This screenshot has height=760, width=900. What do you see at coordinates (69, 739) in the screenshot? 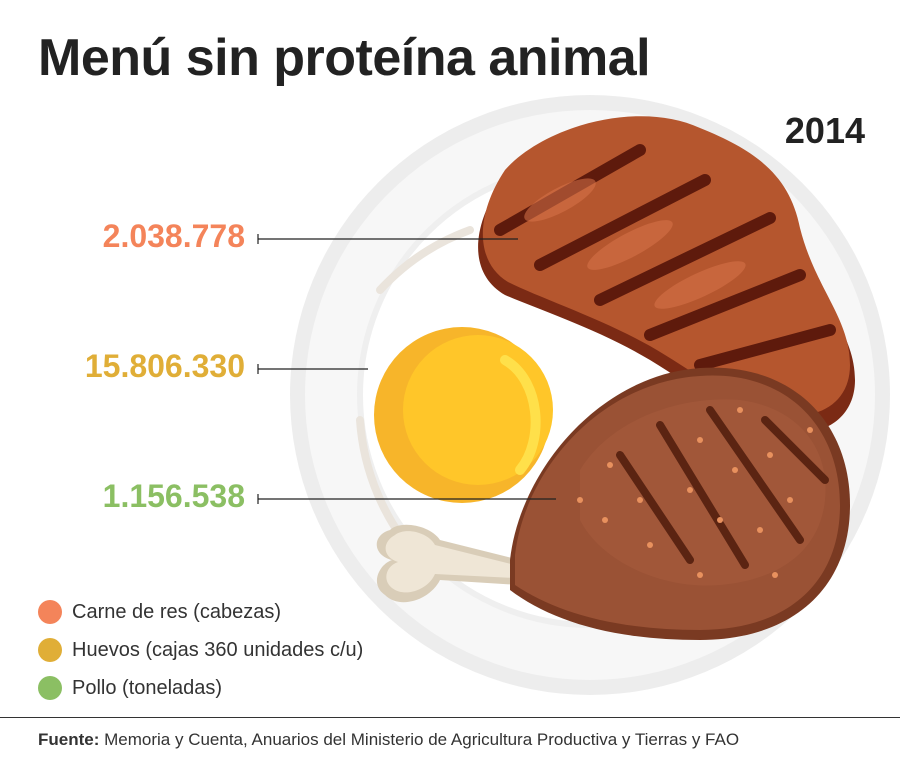
I see `source-label: Fuente:` at bounding box center [69, 739].